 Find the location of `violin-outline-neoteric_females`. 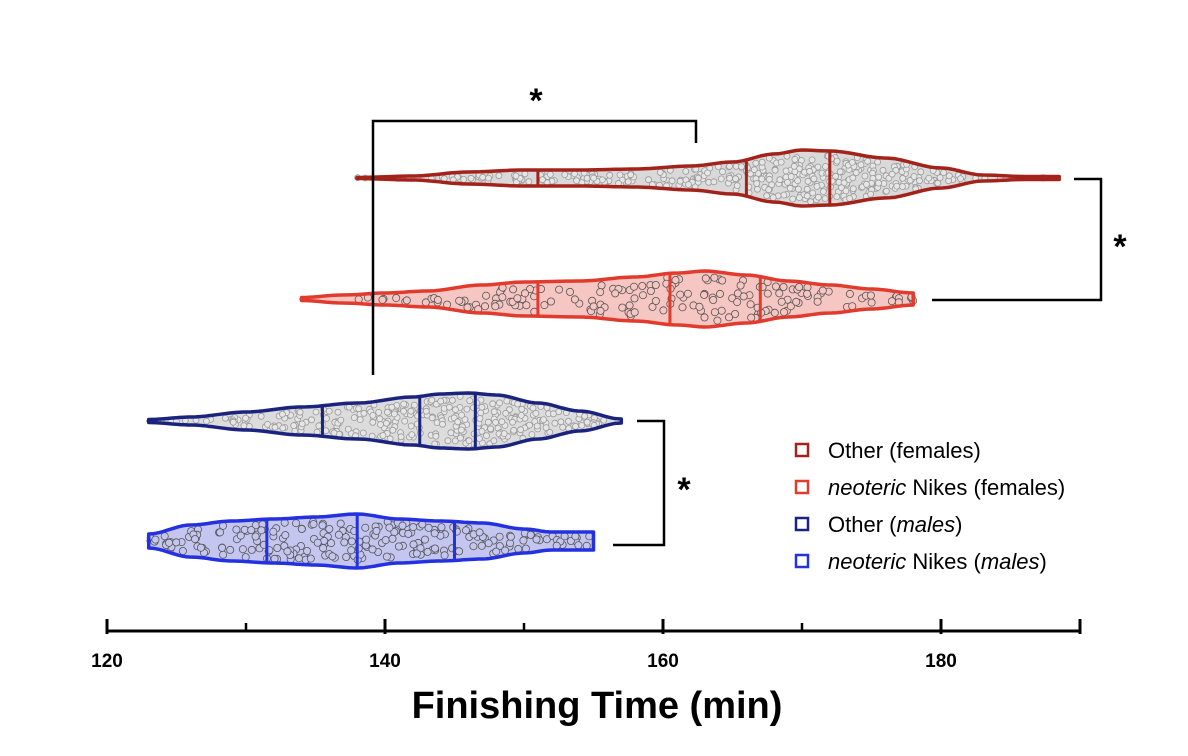

violin-outline-neoteric_females is located at coordinates (607, 299).